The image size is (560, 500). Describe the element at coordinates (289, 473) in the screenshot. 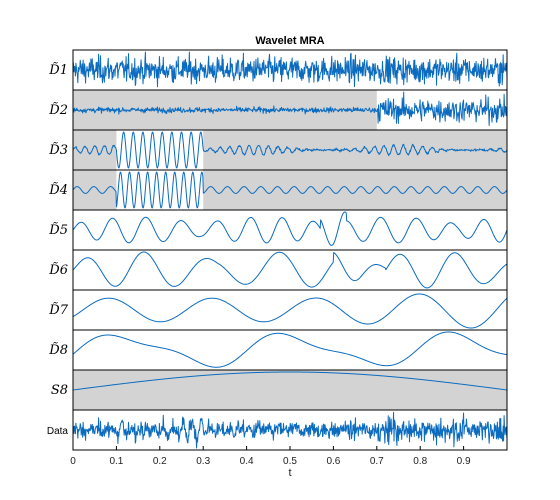

I see `x-axis-label: t` at that location.